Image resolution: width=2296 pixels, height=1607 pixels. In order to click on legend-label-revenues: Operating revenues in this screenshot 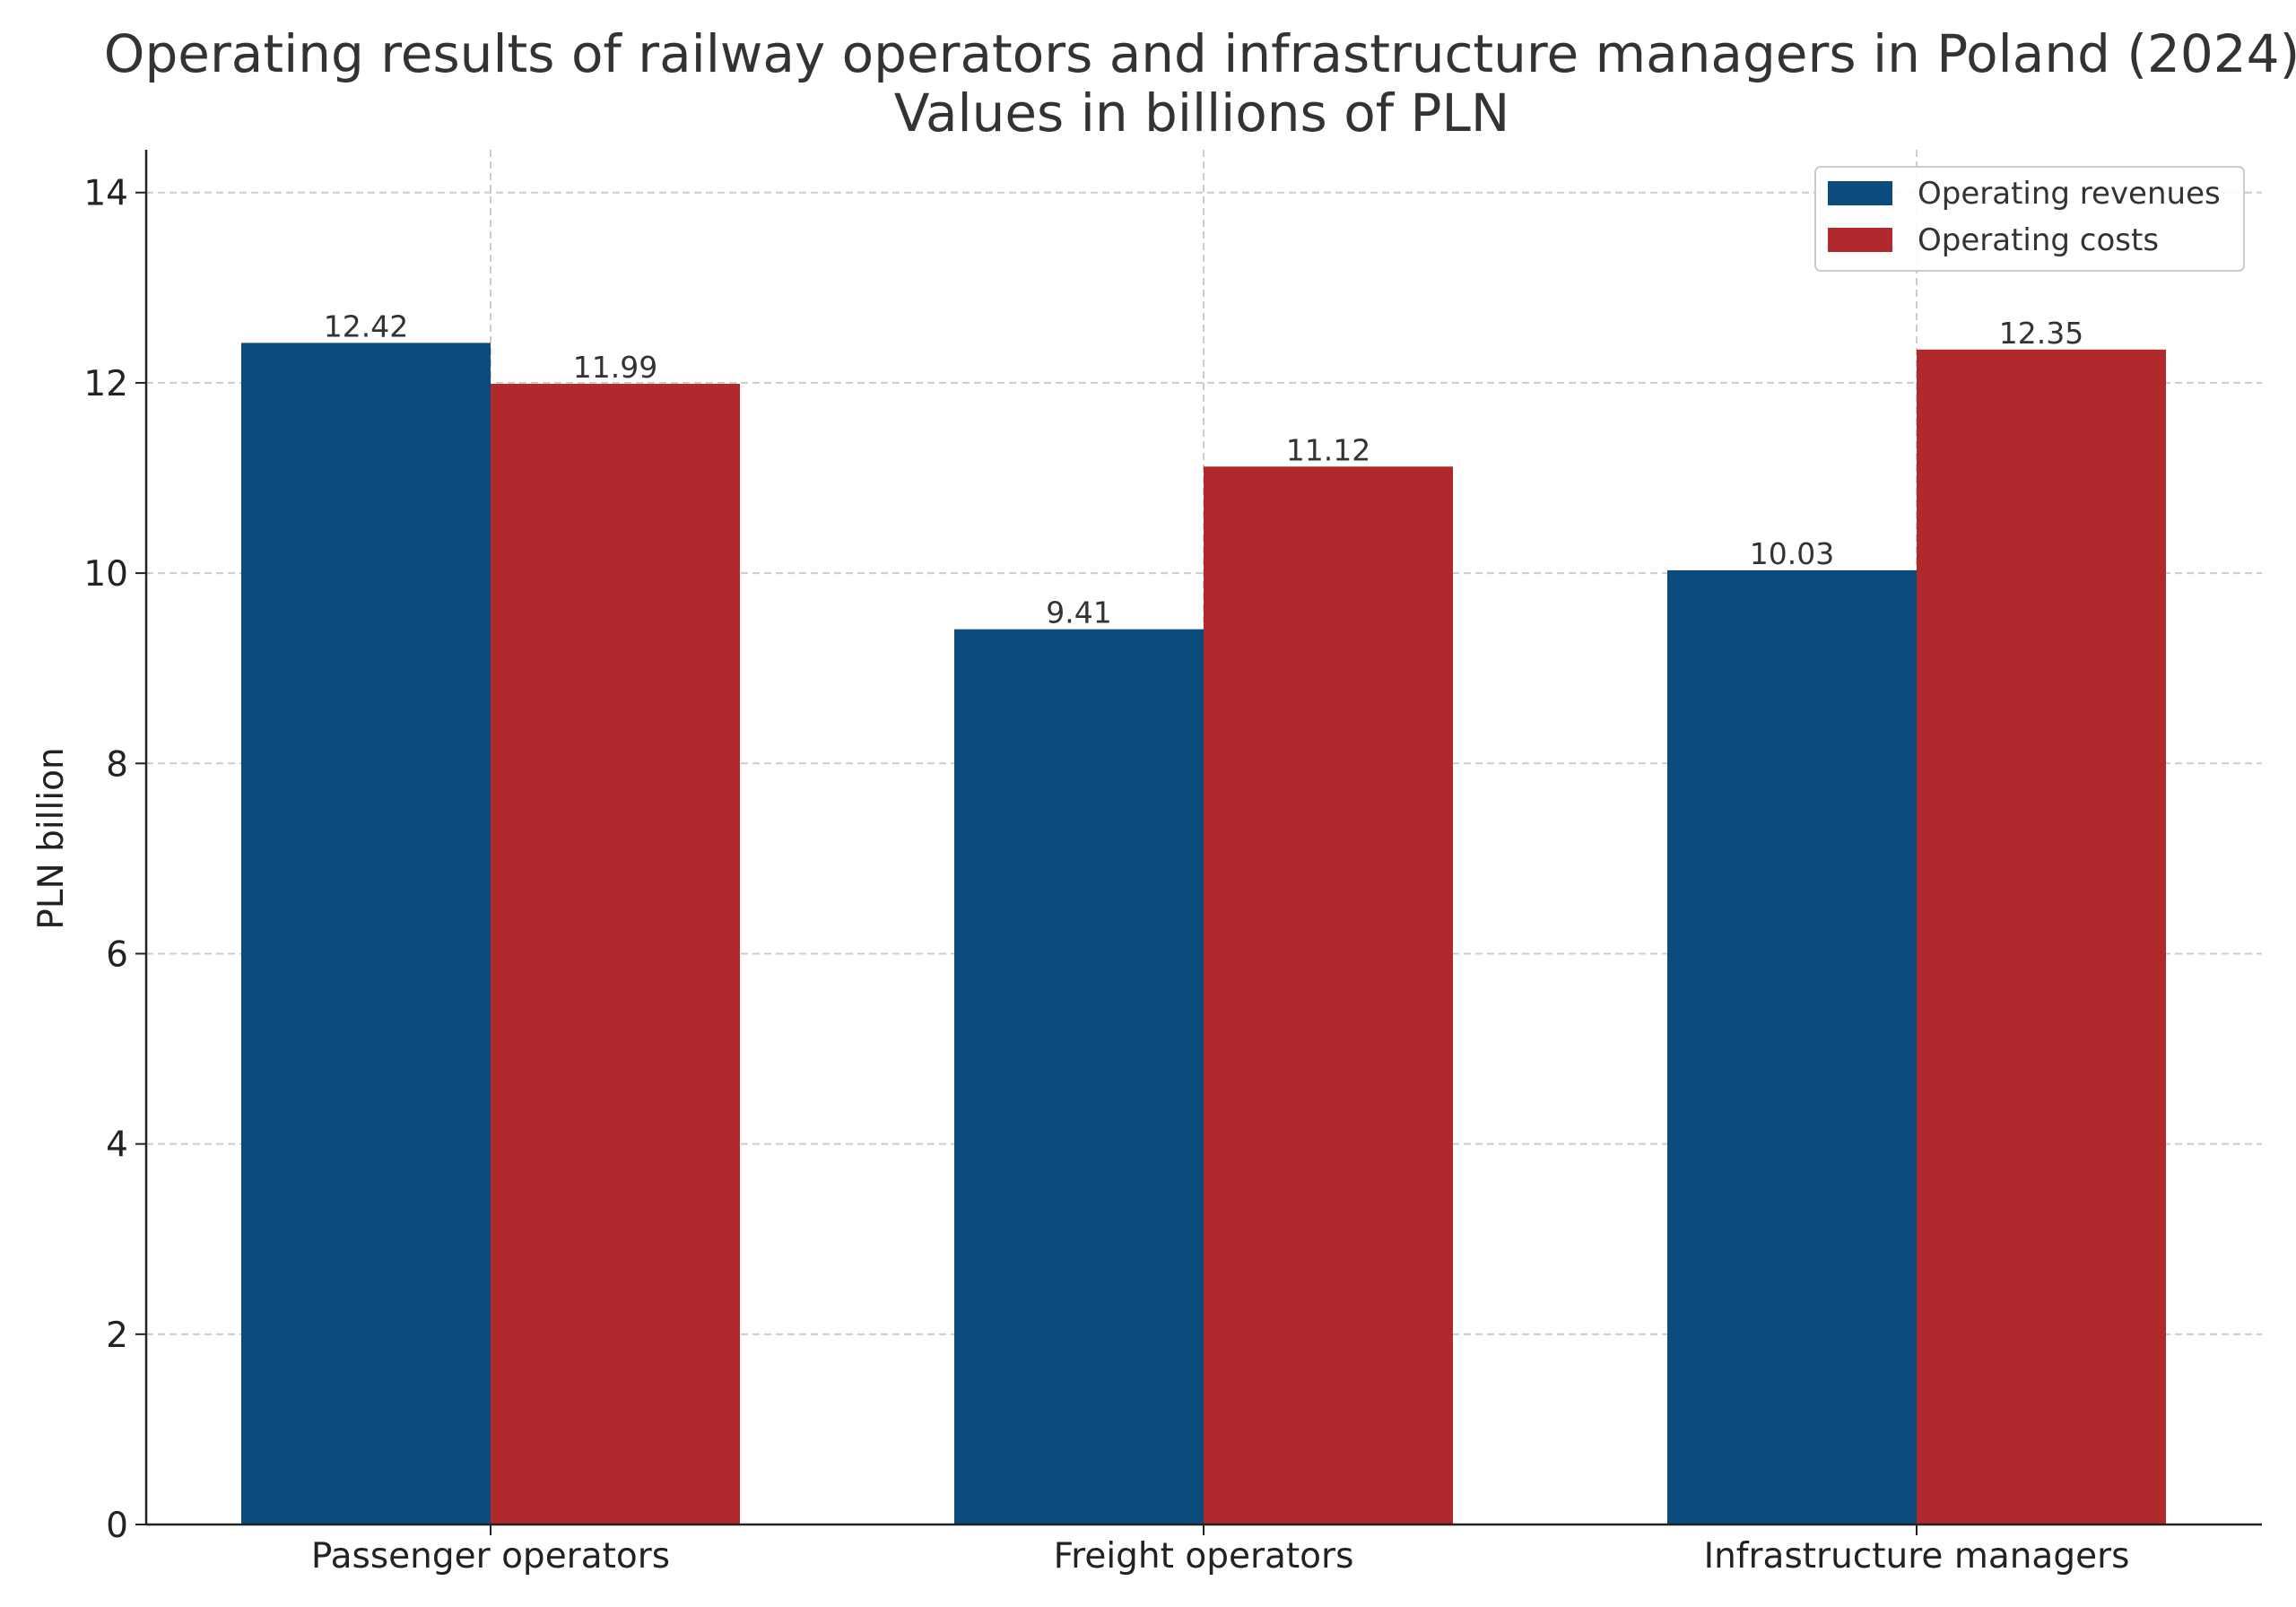, I will do `click(2069, 194)`.